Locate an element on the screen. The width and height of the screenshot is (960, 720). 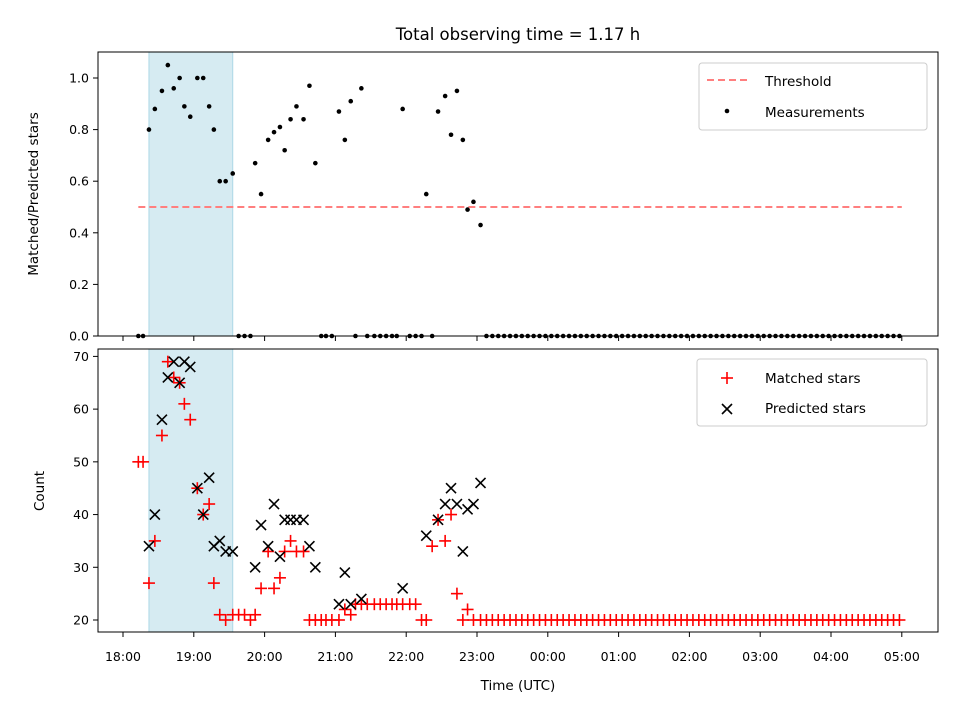
ratio-legend-box is located at coordinates (813, 96).